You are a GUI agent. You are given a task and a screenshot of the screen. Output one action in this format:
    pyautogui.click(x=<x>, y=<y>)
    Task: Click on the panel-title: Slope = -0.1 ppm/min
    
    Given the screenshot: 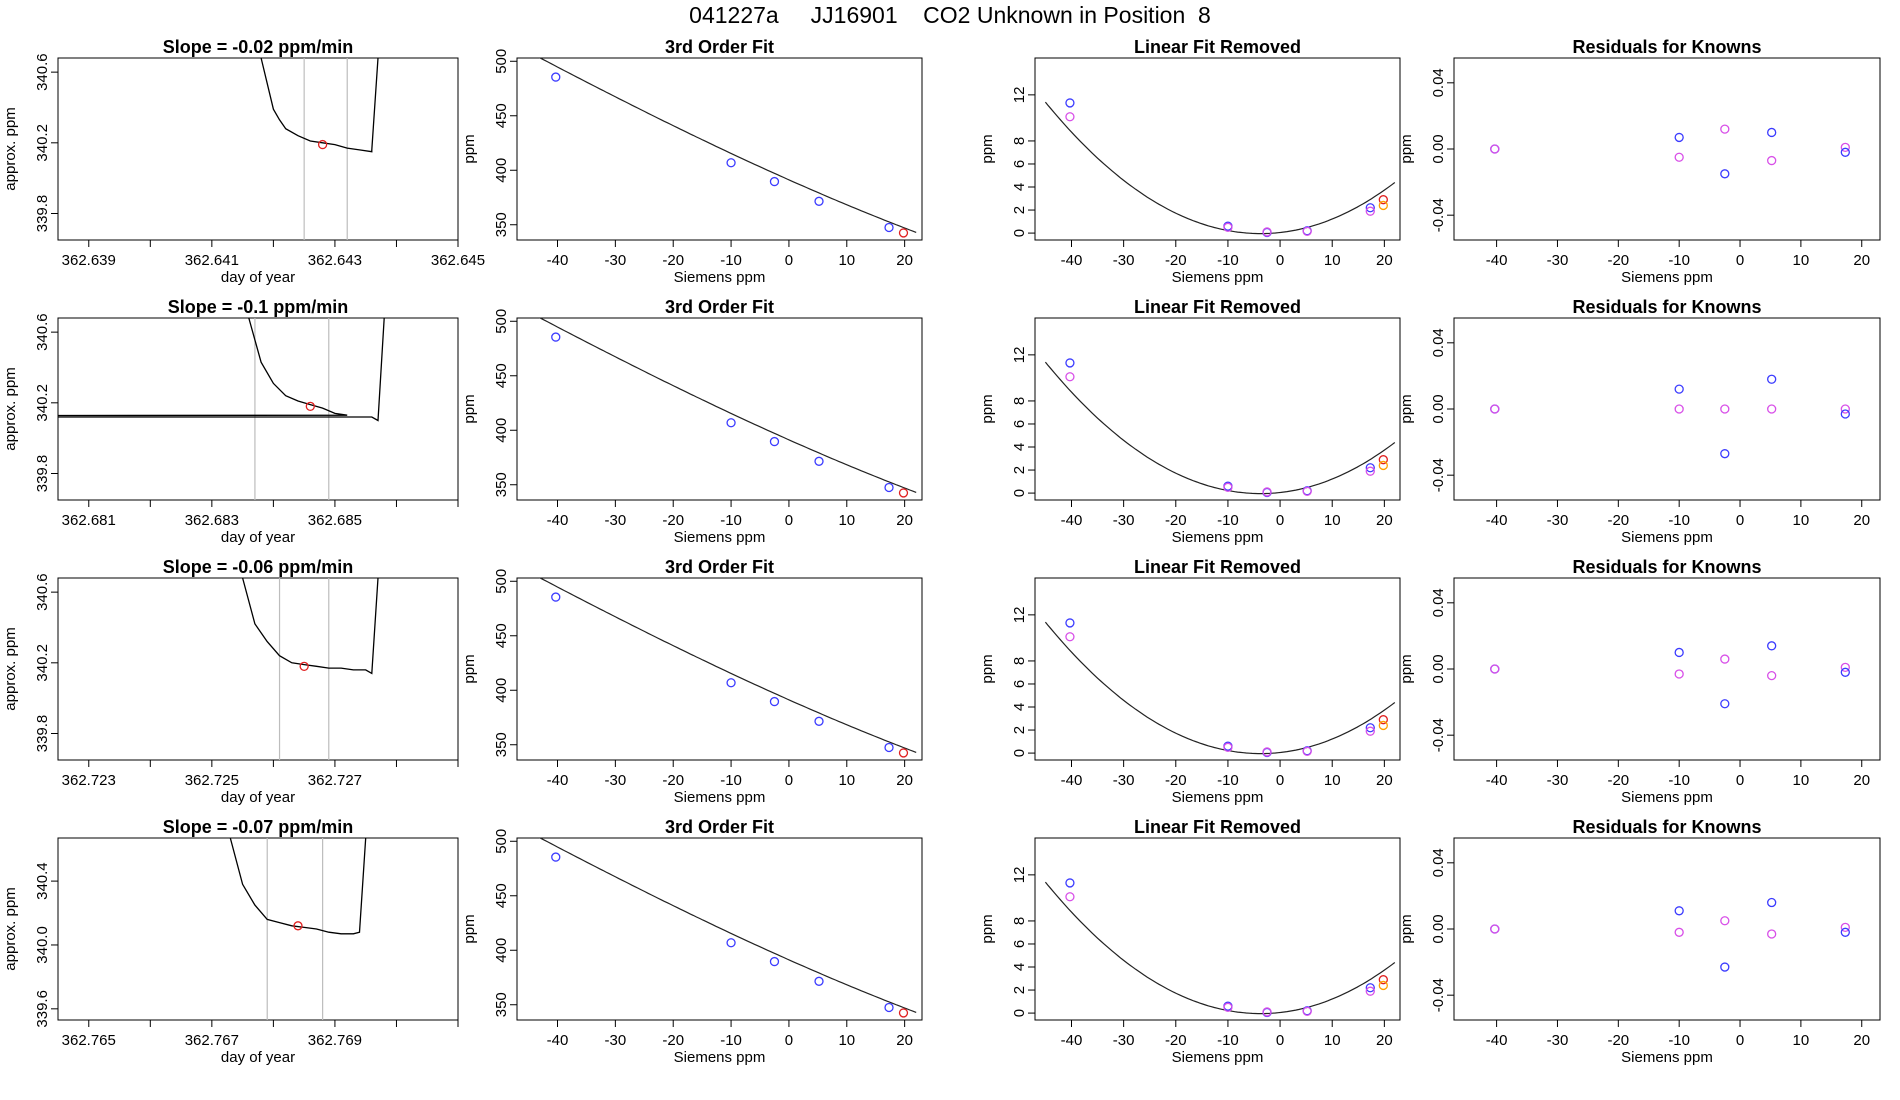 What is the action you would take?
    pyautogui.click(x=258, y=307)
    